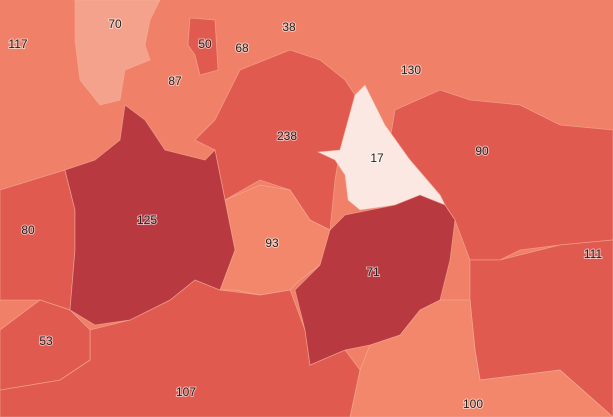 This screenshot has width=613, height=417. Describe the element at coordinates (377, 158) in the screenshot. I see `label-17: 17` at that location.